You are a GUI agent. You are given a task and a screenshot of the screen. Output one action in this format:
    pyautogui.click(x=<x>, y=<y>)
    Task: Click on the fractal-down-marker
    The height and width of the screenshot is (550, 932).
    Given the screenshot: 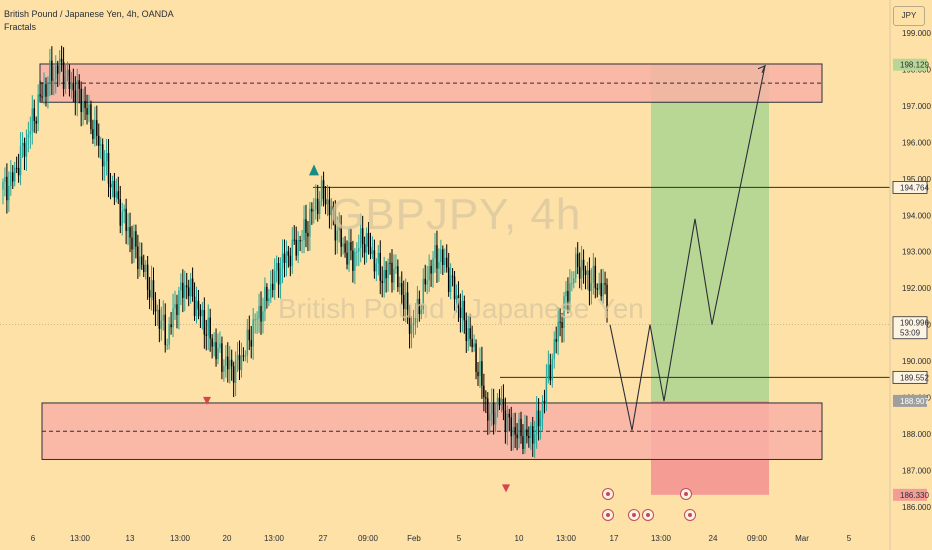 What is the action you would take?
    pyautogui.click(x=506, y=488)
    